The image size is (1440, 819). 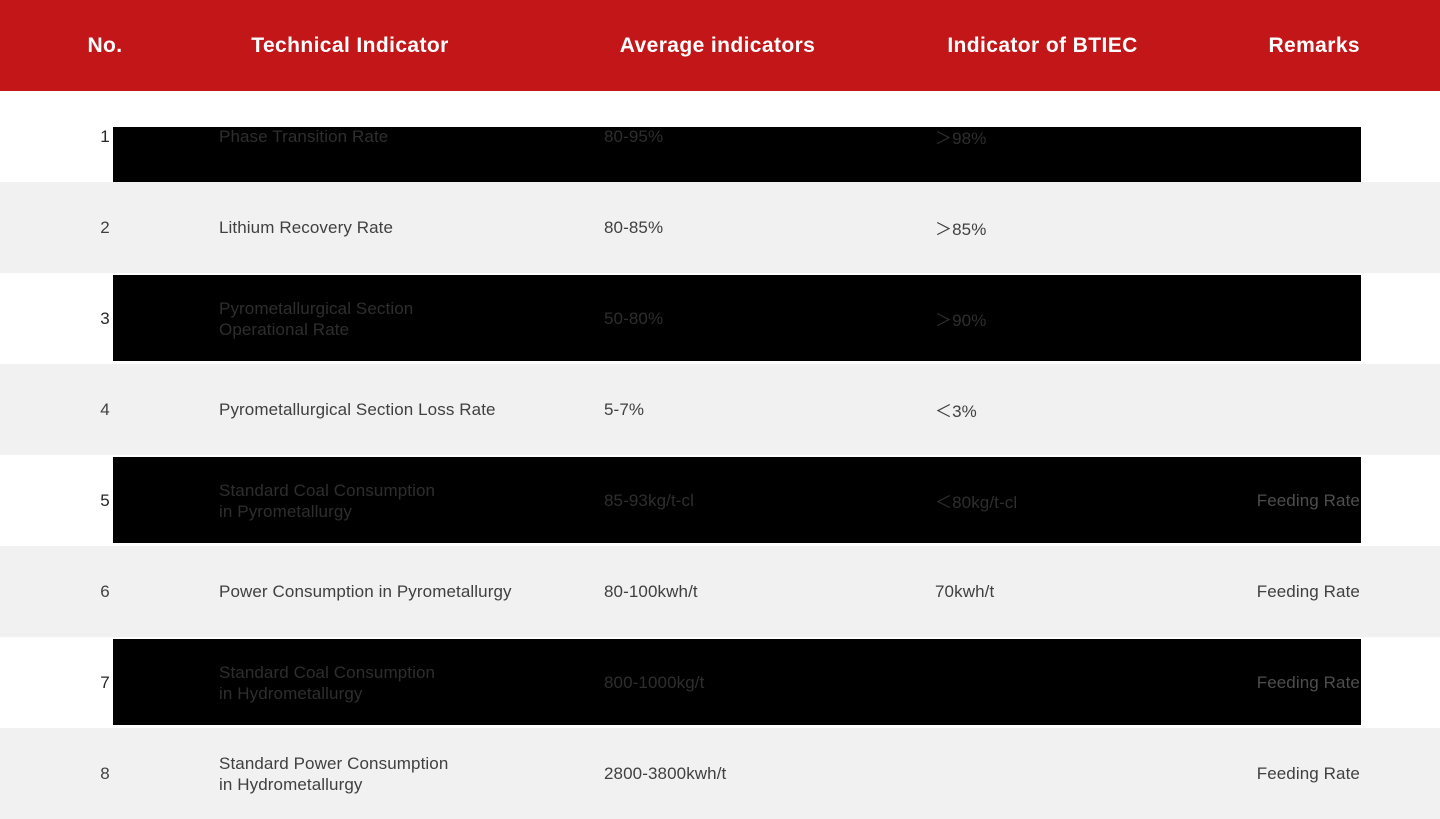 I want to click on cell-indicator-of-btiec: ＜3%, so click(x=956, y=411).